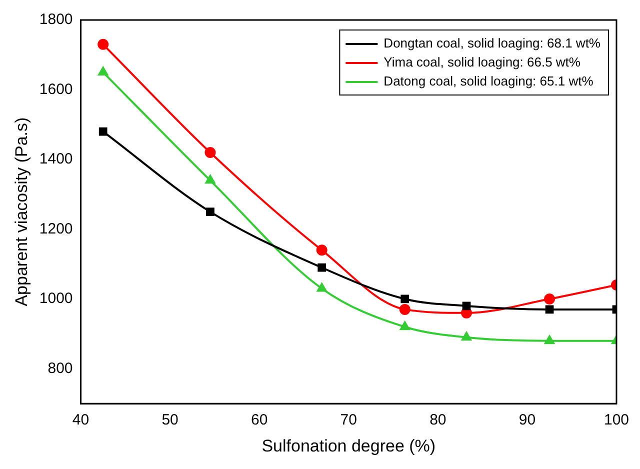  I want to click on x-tick-label: 80, so click(438, 420).